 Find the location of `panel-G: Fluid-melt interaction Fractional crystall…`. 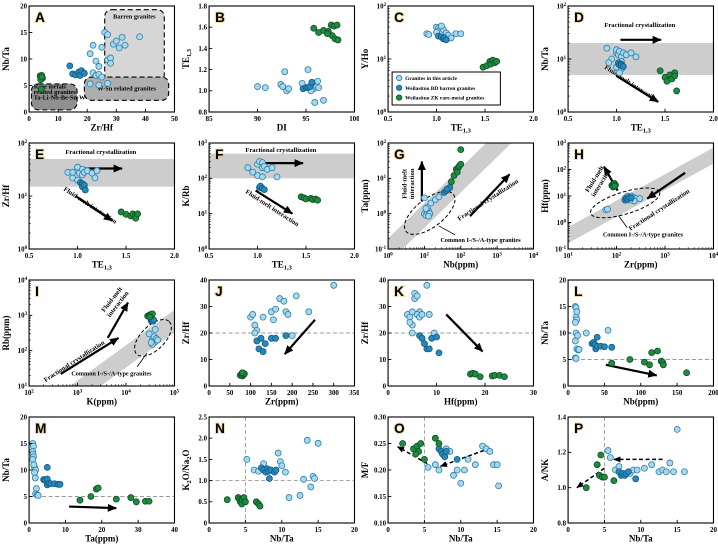

panel-G: Fluid-melt interaction Fractional crystall… is located at coordinates (449, 205).